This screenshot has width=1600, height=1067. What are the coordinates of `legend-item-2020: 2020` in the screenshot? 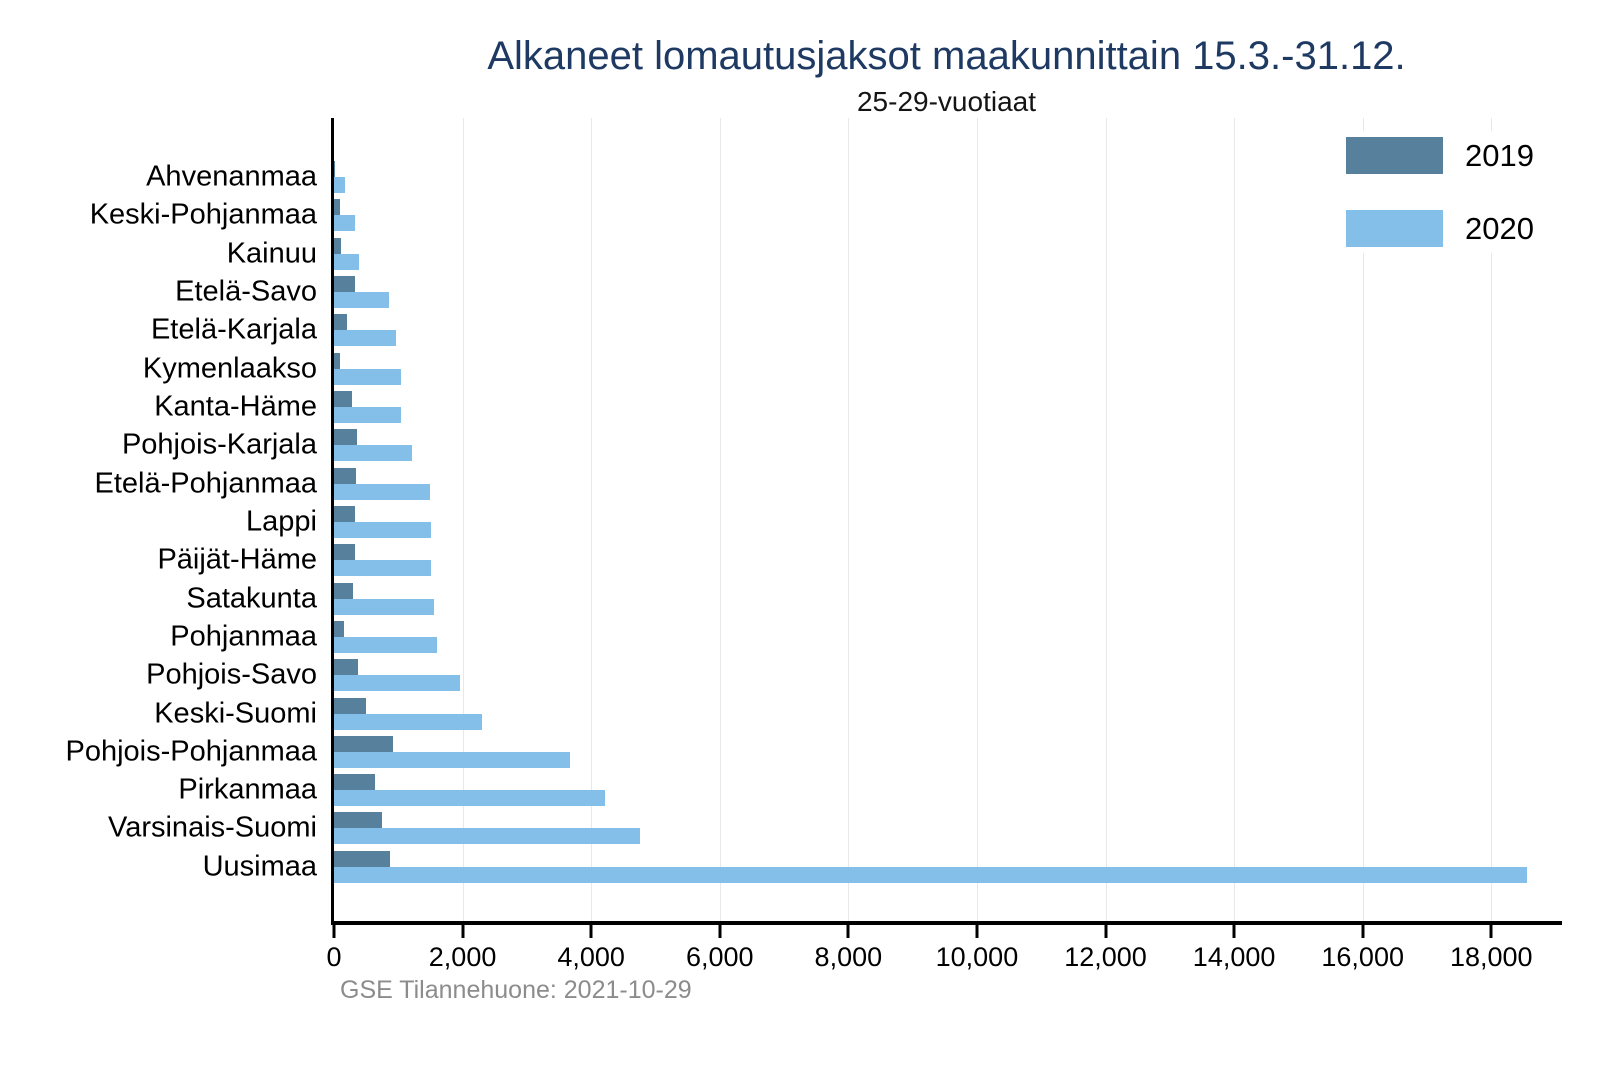 It's located at (1462, 228).